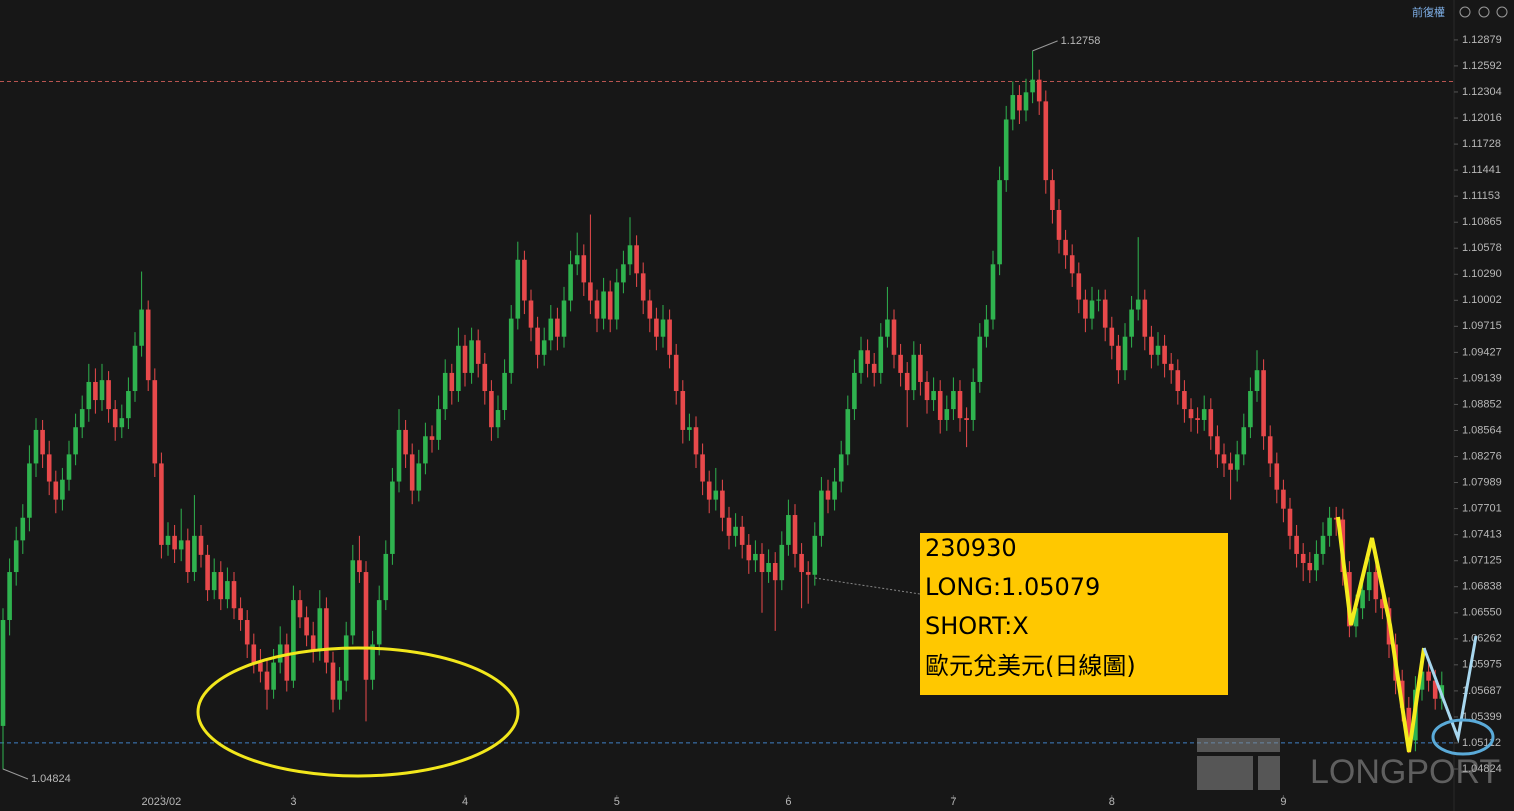 The width and height of the screenshot is (1514, 811). What do you see at coordinates (1482, 274) in the screenshot?
I see `y-tick-label: 1.10290` at bounding box center [1482, 274].